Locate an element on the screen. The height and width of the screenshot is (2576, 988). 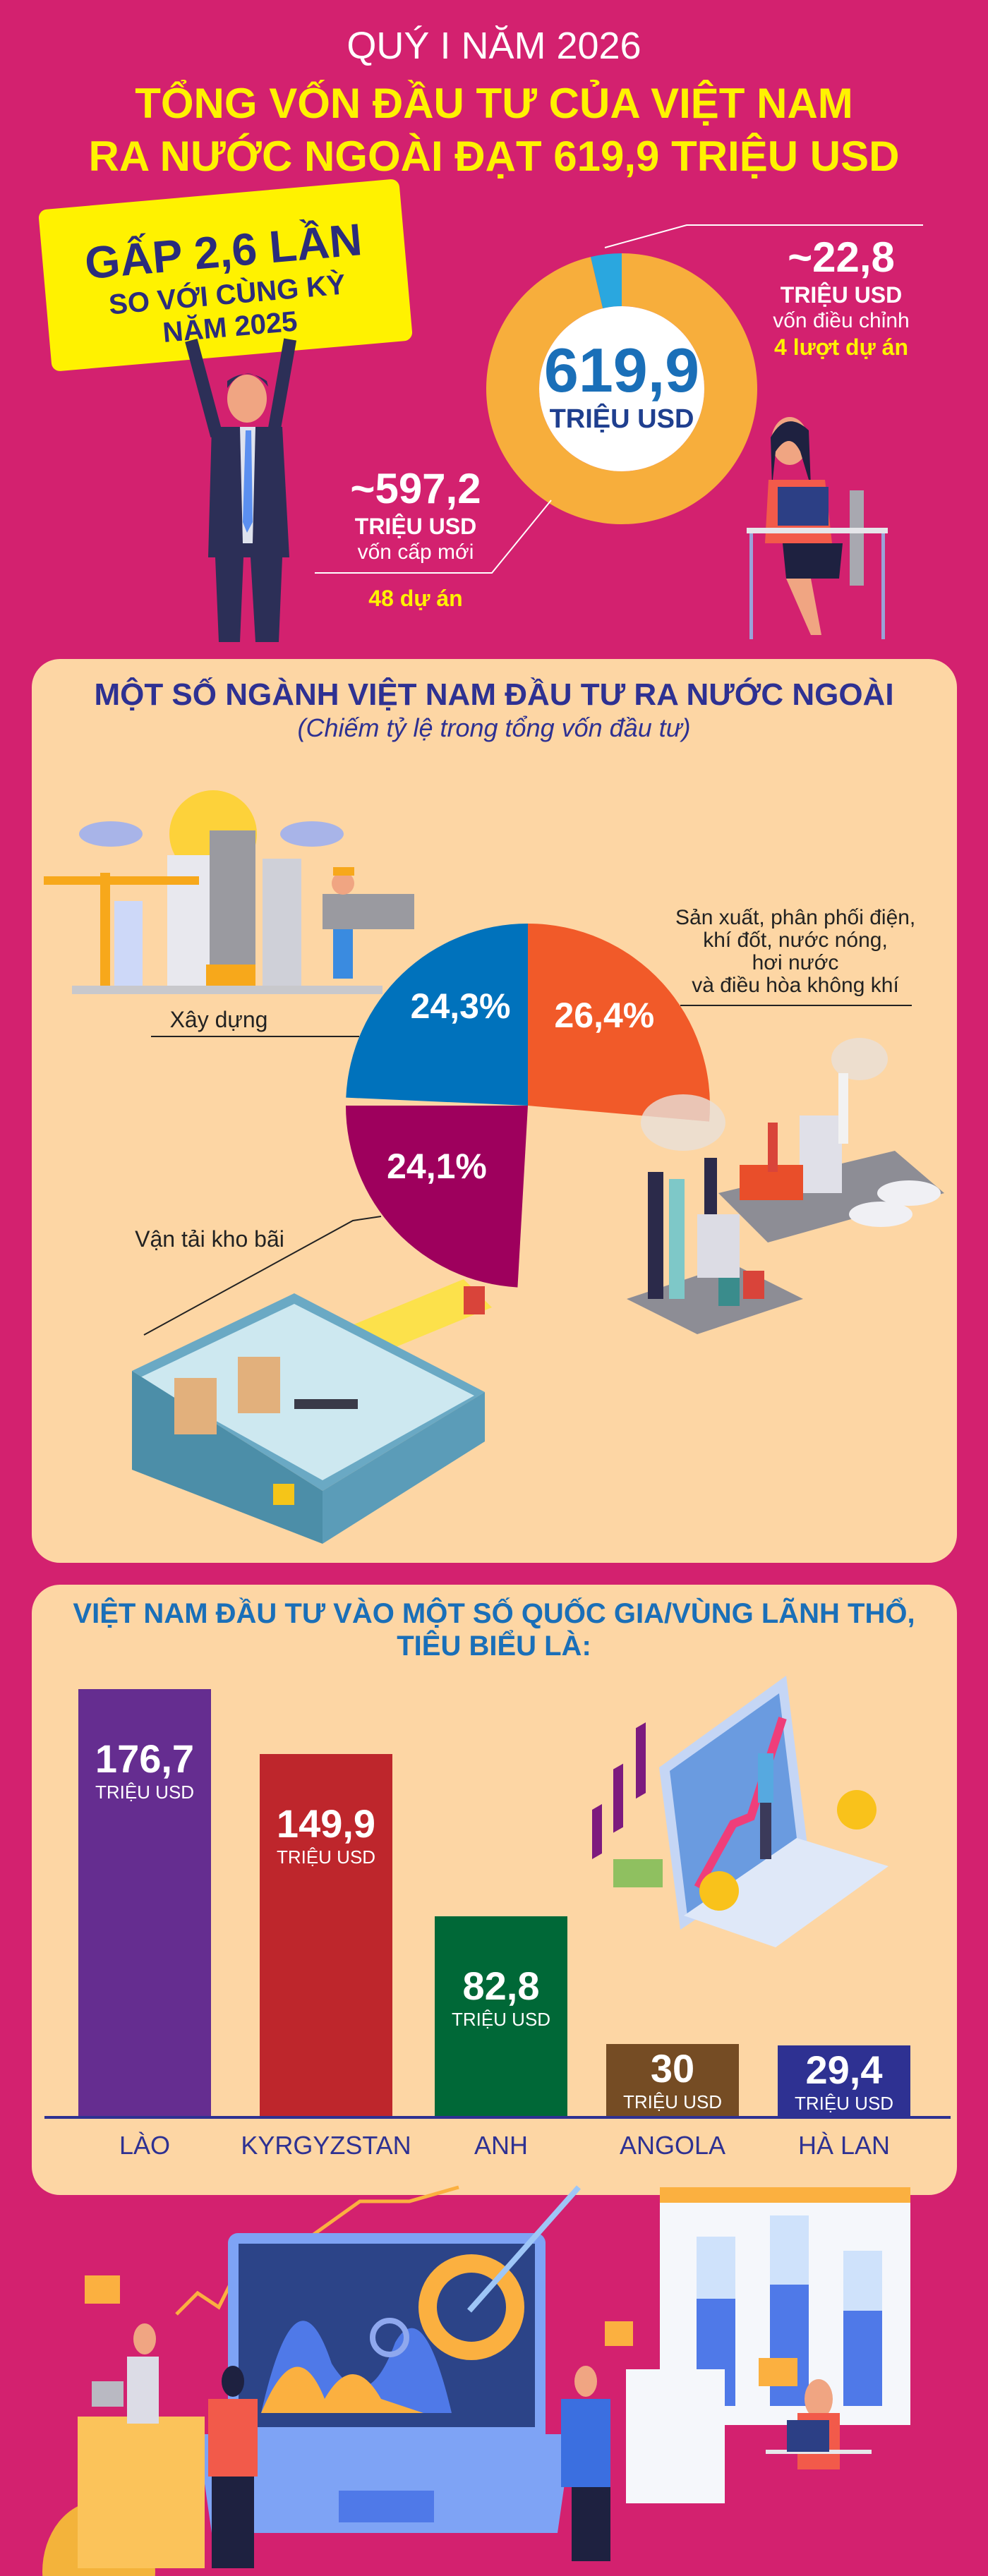
warehouse-illustration is located at coordinates (312, 1412).